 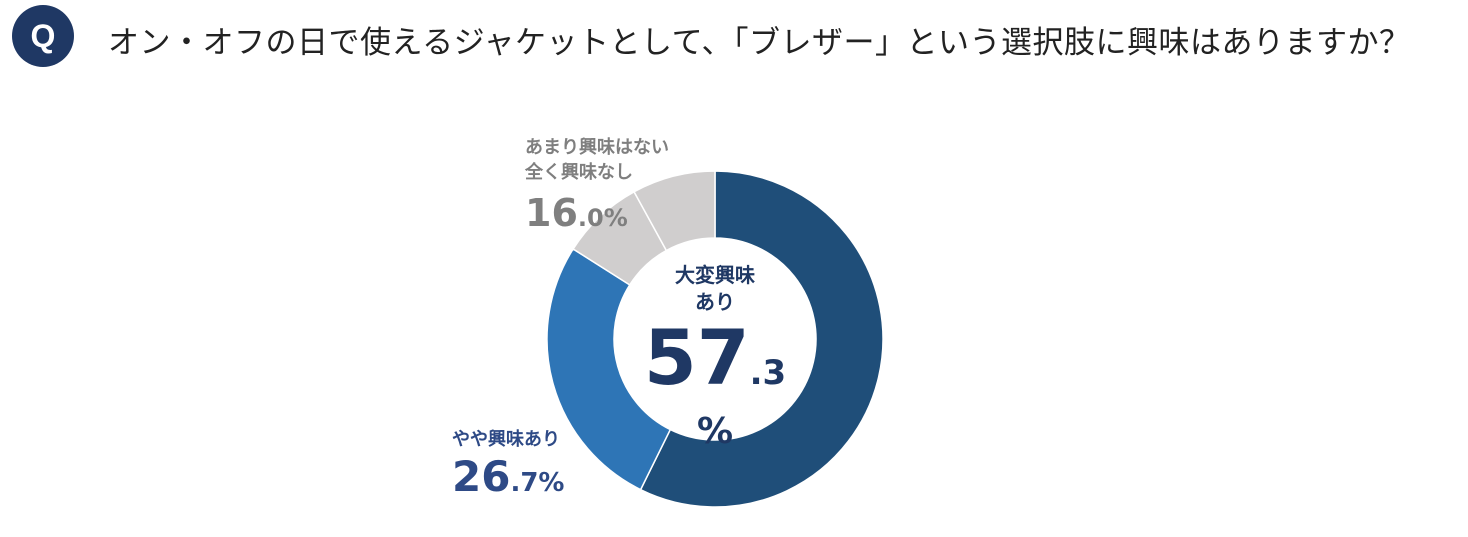 What do you see at coordinates (696, 357) in the screenshot?
I see `value-int: 57` at bounding box center [696, 357].